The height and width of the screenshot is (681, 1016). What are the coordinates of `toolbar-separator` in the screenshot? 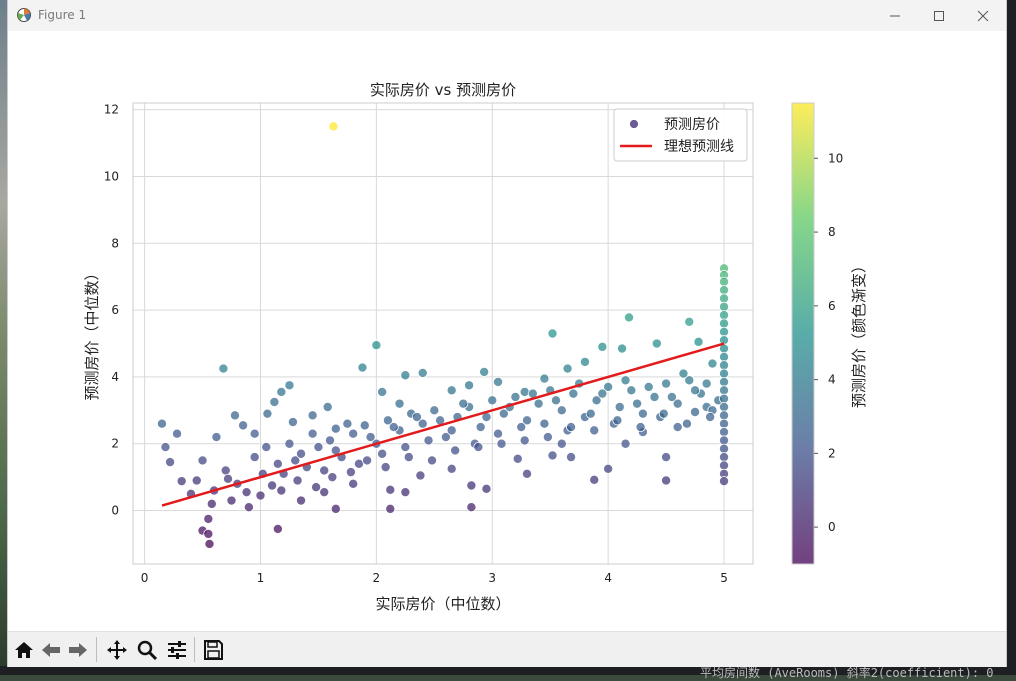 It's located at (194, 649).